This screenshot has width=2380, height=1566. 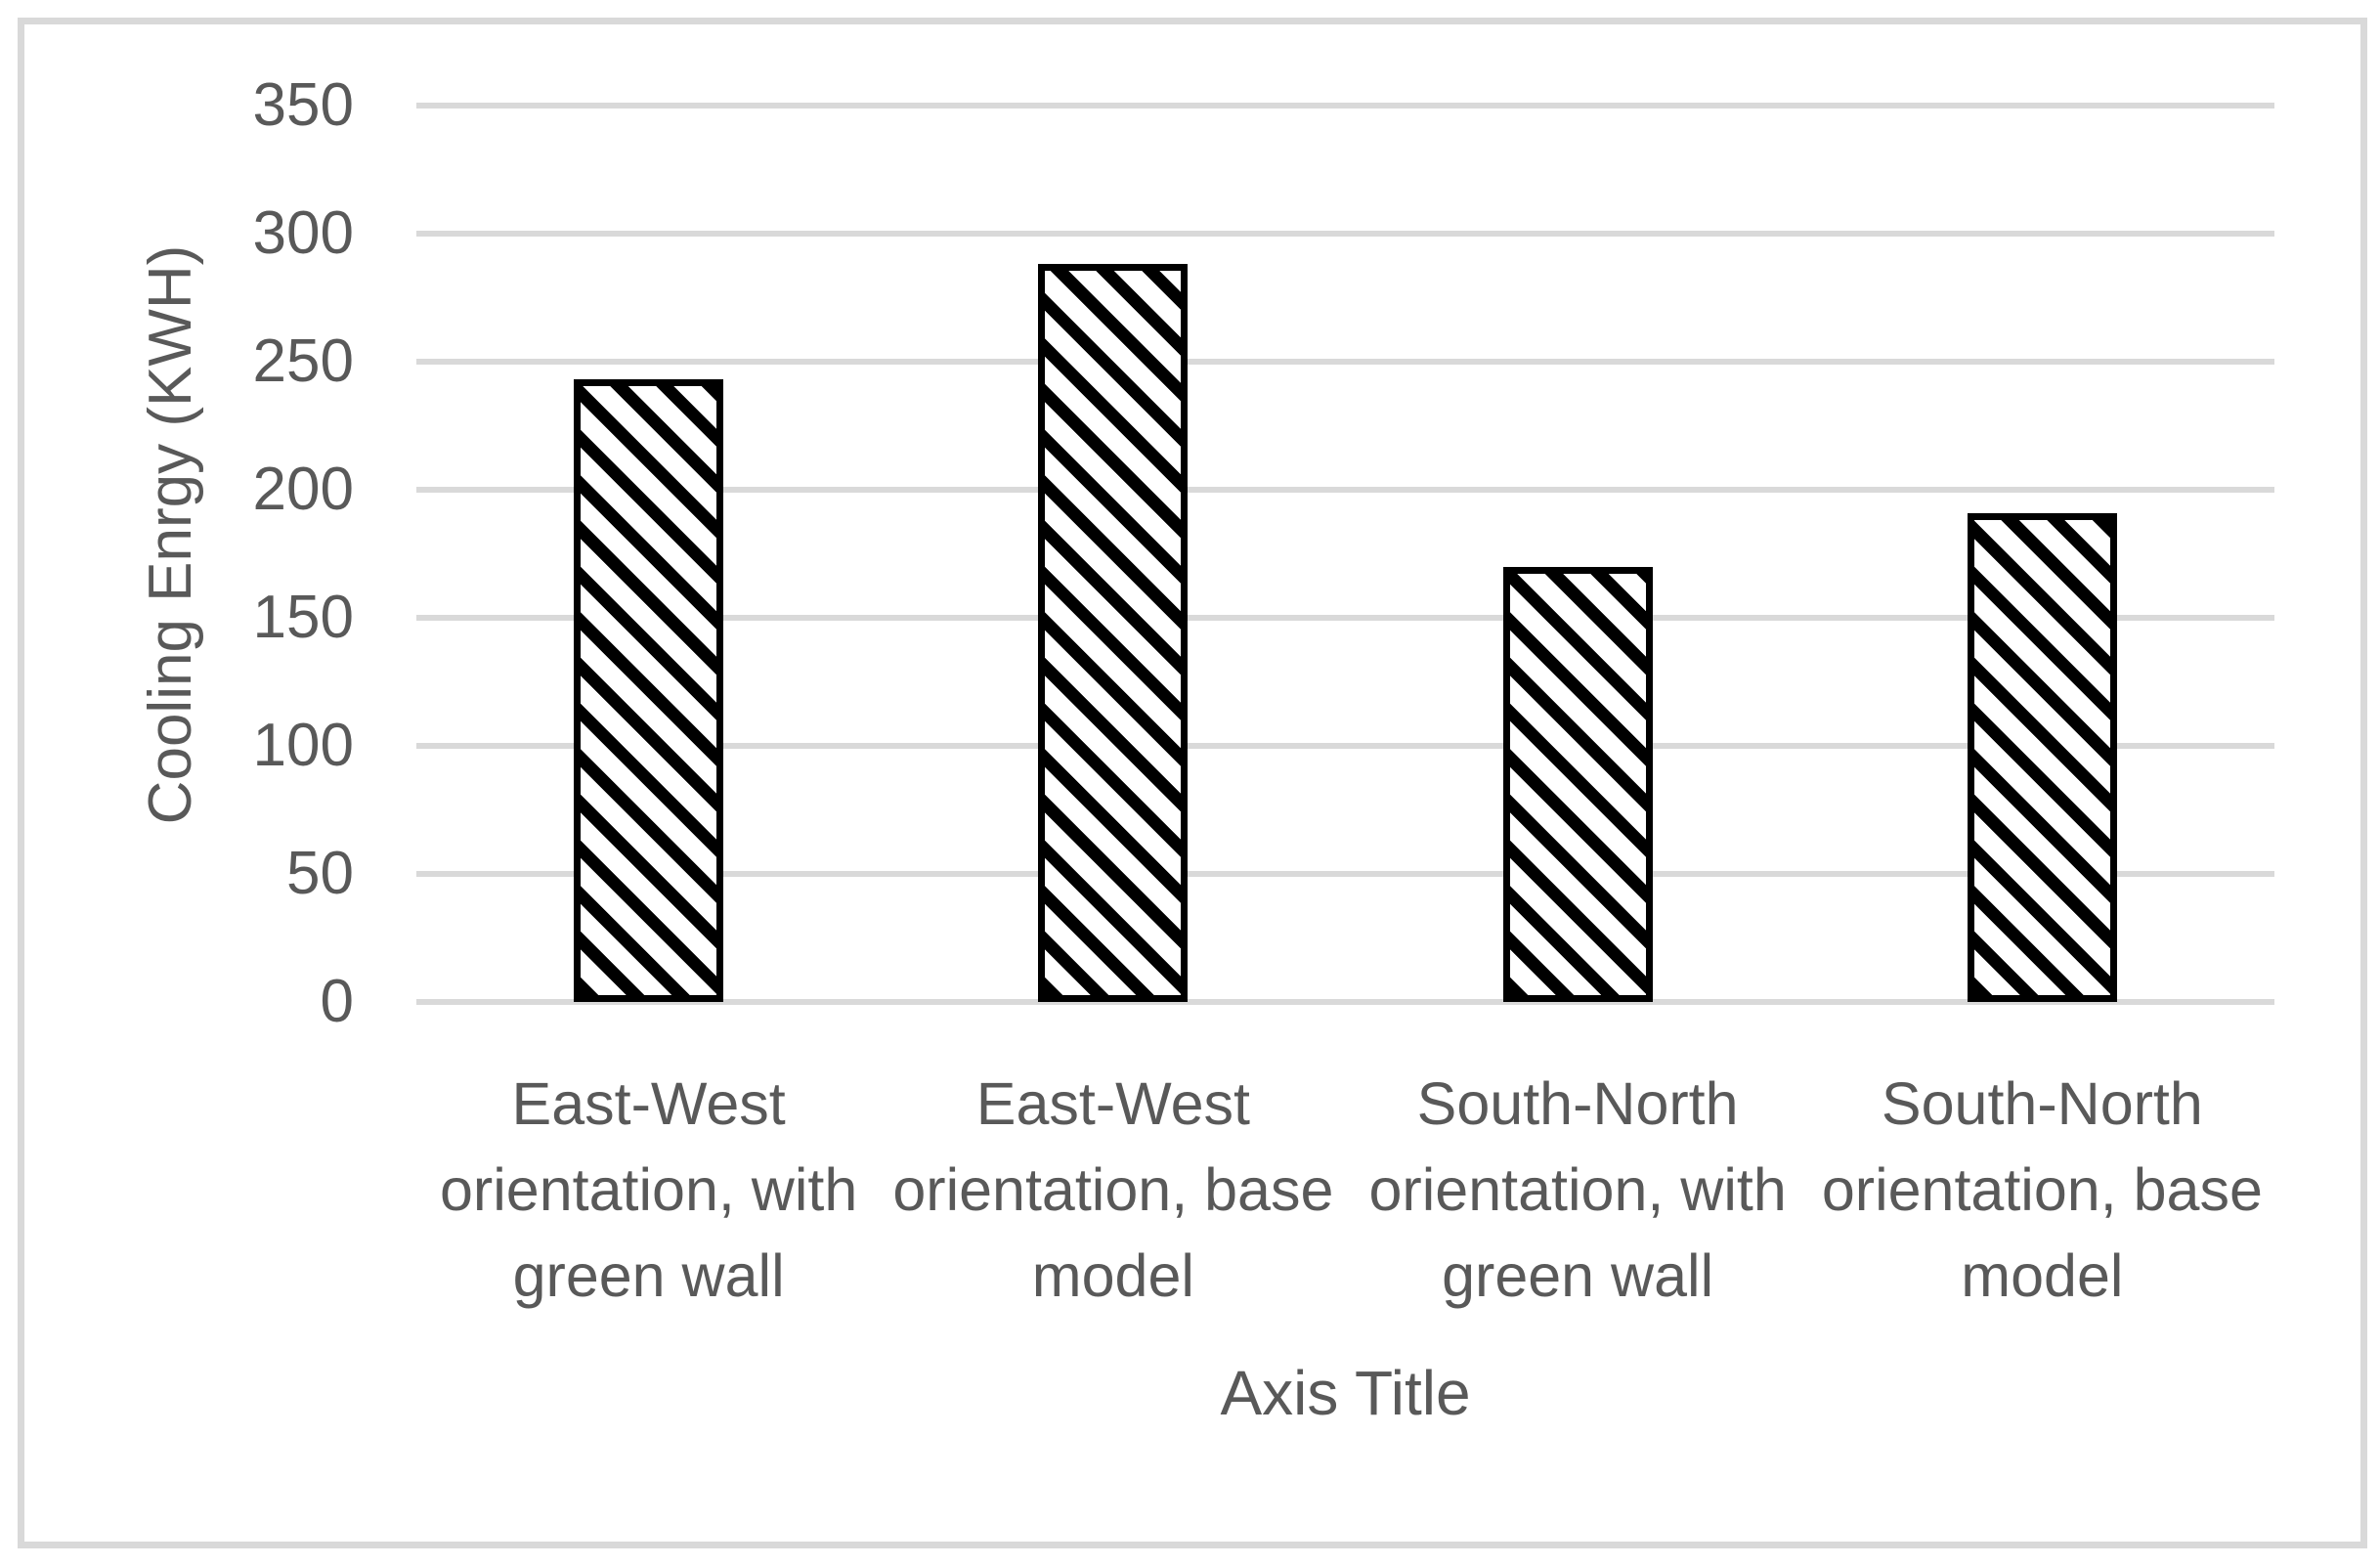 I want to click on y-tick-label-150: 150, so click(x=303, y=617).